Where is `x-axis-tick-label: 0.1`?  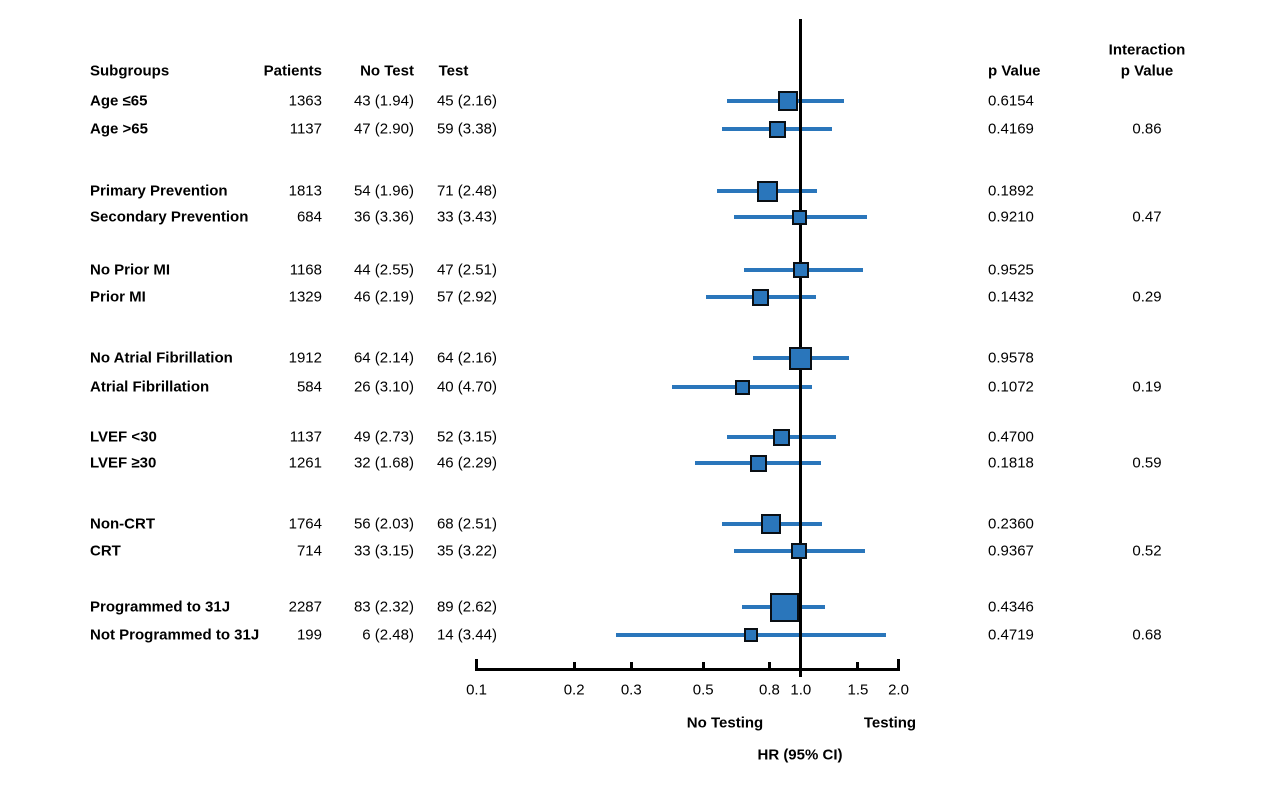
x-axis-tick-label: 0.1 is located at coordinates (476, 690).